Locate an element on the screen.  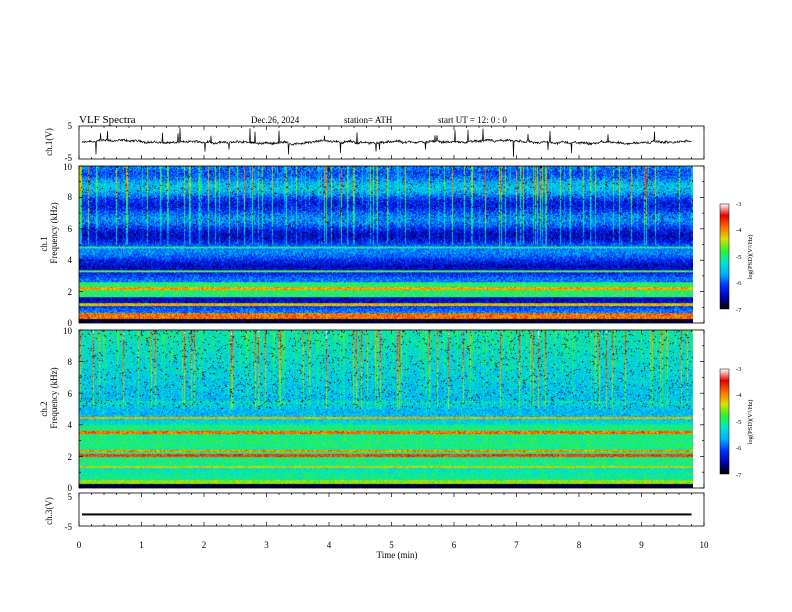
ch2-colorbar-tick-m7: -7 is located at coordinates (739, 475).